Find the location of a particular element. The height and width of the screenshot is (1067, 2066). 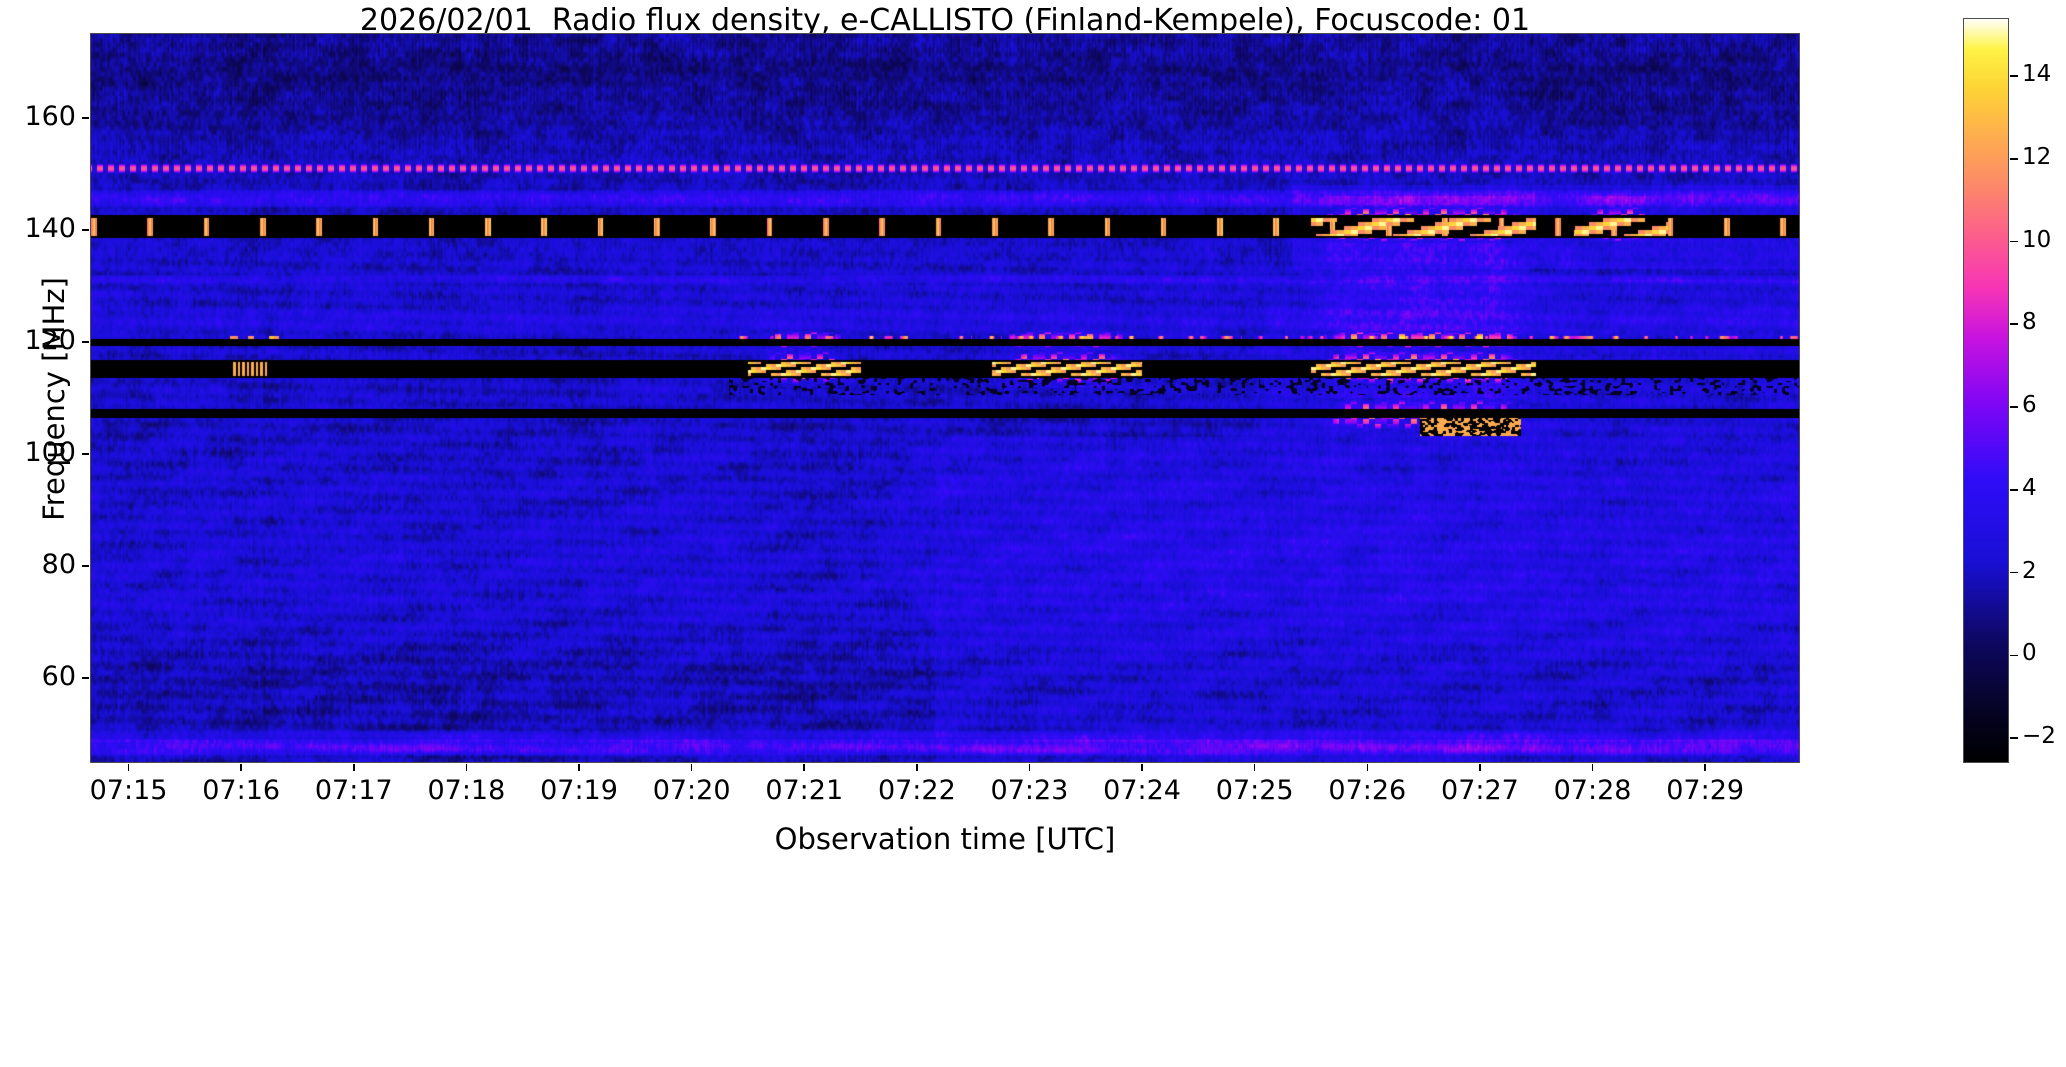

y-tick-label: 100 is located at coordinates (50, 452).